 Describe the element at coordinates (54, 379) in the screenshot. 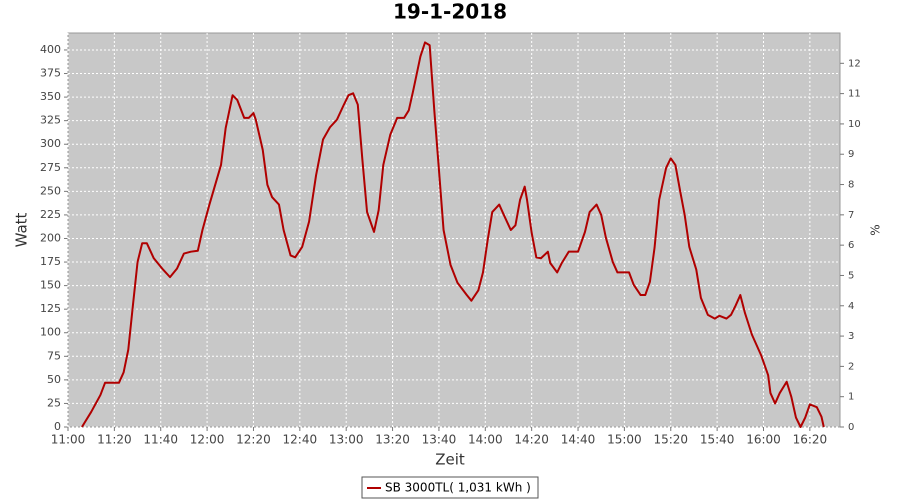

I see `y-tick-label: 50` at that location.